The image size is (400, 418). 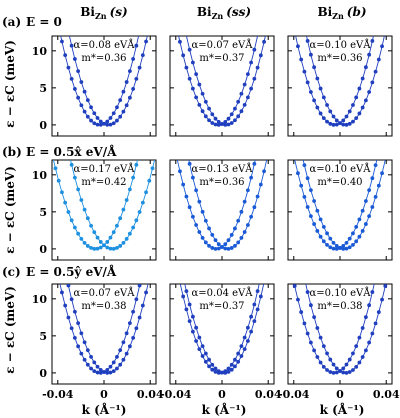 I want to click on y-axis-label-c: ε − εC (meV), so click(x=10, y=330).